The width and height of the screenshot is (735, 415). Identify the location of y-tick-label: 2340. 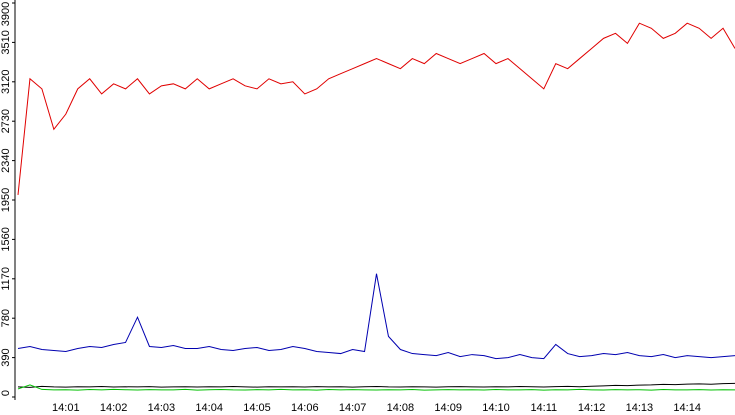
(6, 160).